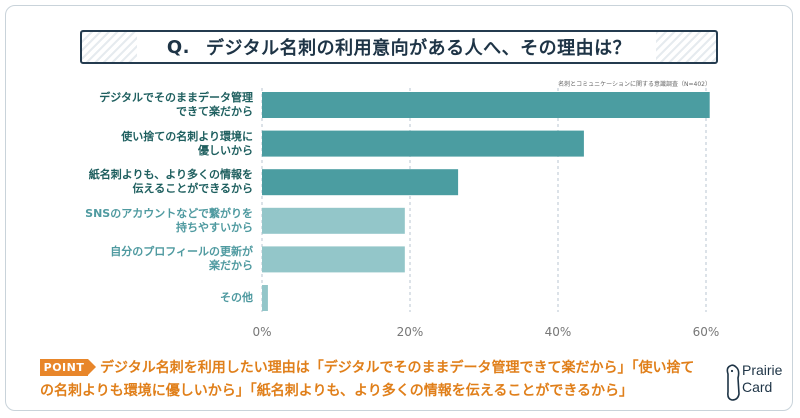 Image resolution: width=800 pixels, height=418 pixels. I want to click on category-label: デジタルでそのままデータ管理 できて楽だから, so click(176, 104).